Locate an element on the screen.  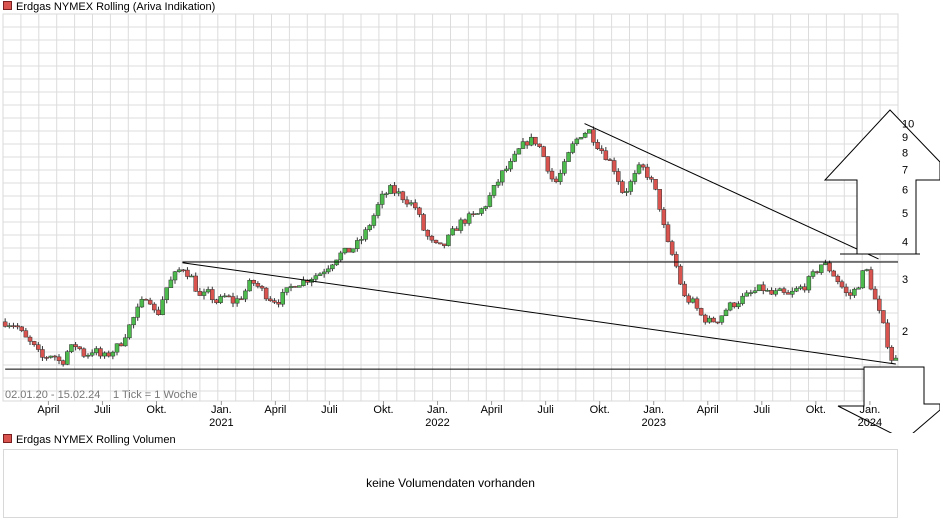
x-tick-year: 2024 is located at coordinates (870, 423).